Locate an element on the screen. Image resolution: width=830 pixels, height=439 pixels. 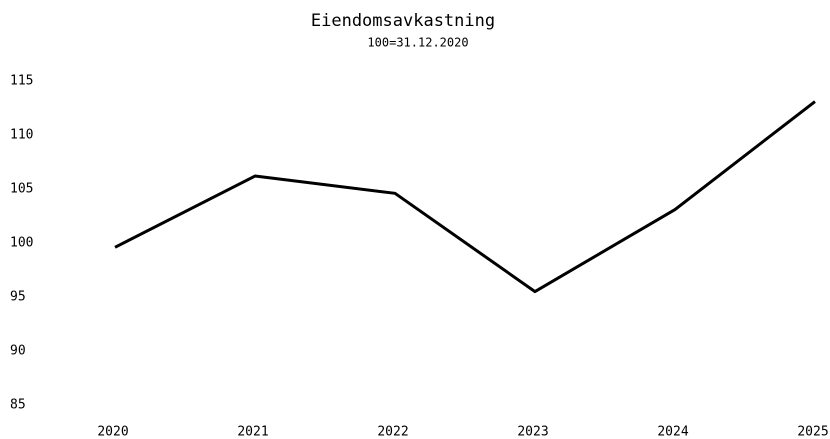
y-tick-label: 105 is located at coordinates (21, 189).